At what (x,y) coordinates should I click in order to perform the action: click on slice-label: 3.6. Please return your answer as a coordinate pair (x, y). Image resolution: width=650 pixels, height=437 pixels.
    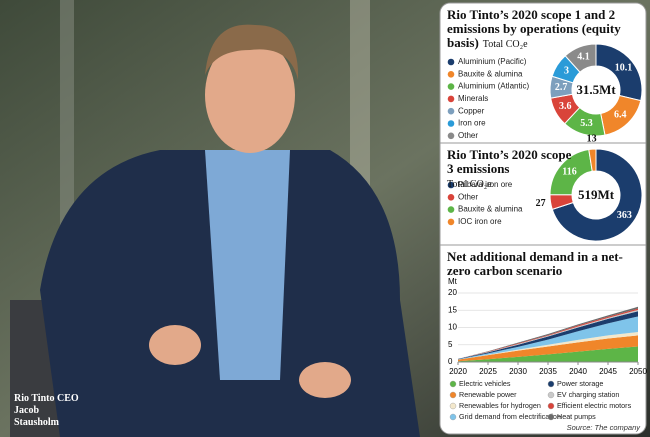
    Looking at the image, I should click on (565, 106).